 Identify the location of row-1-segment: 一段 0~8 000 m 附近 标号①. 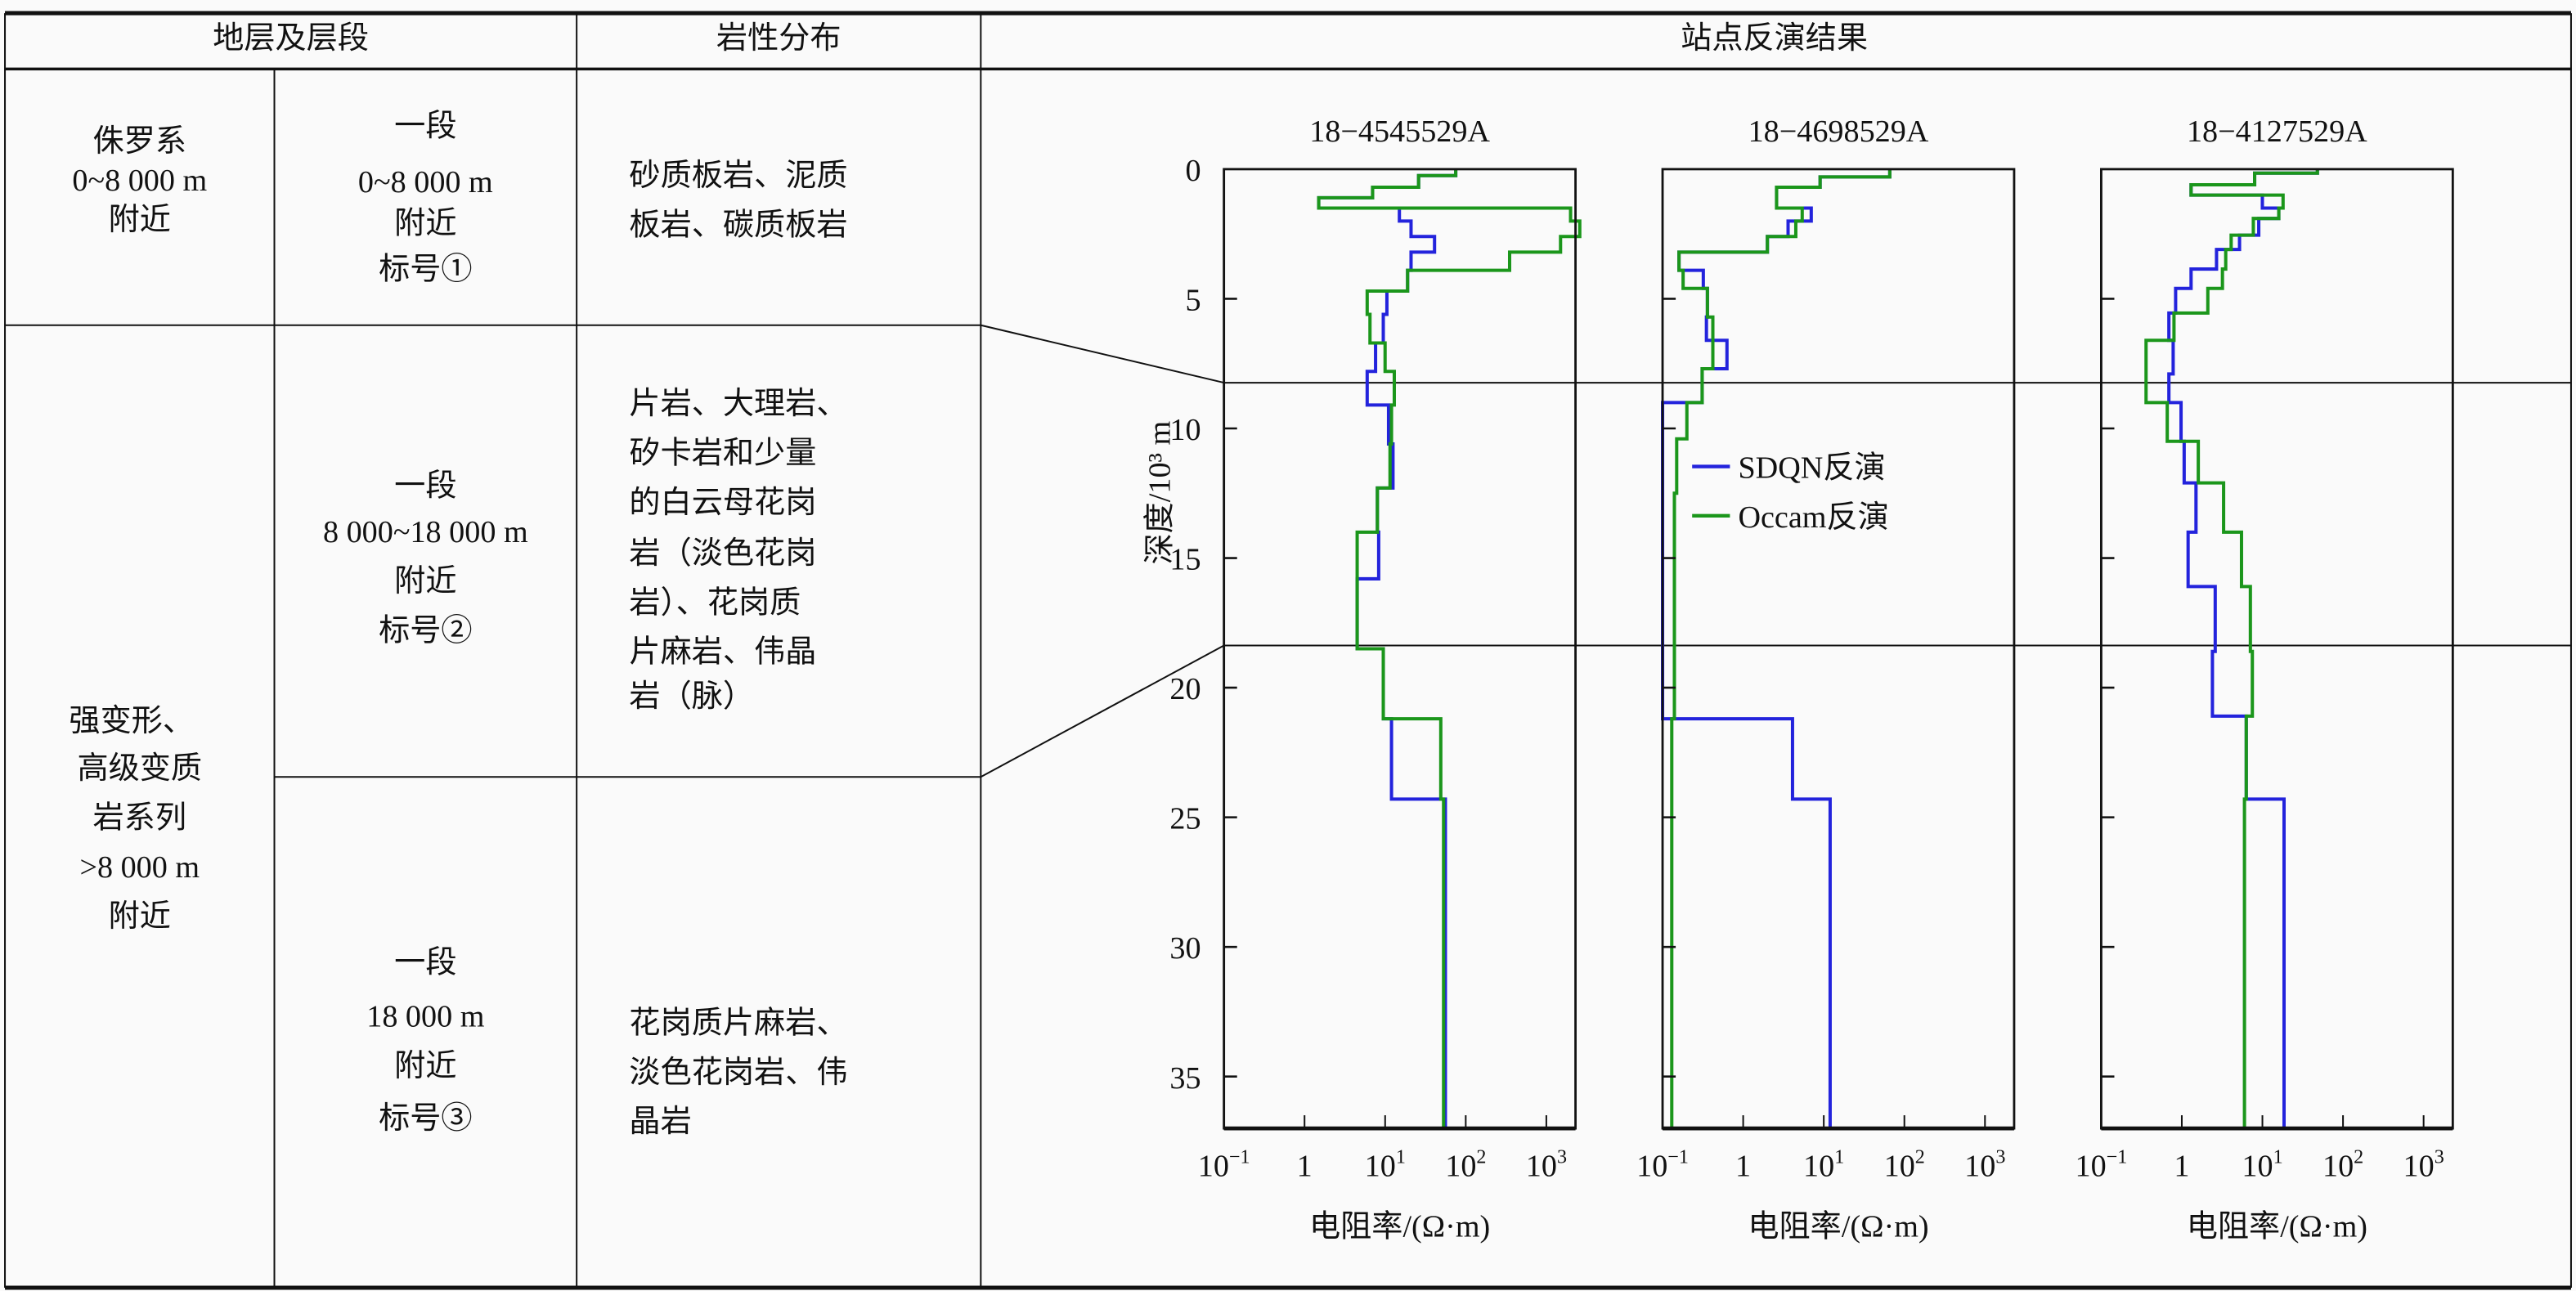
(425, 198).